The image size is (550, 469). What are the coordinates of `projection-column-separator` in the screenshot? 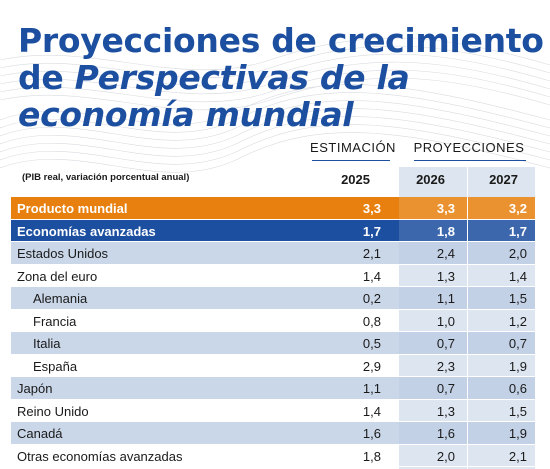 It's located at (467, 318).